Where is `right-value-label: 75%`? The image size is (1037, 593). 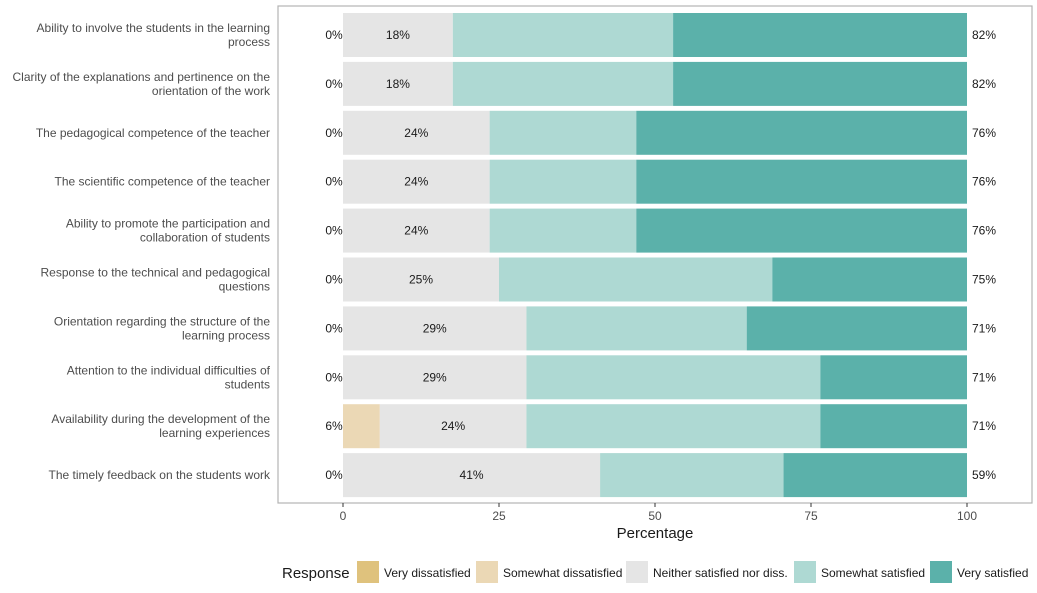 right-value-label: 75% is located at coordinates (984, 280).